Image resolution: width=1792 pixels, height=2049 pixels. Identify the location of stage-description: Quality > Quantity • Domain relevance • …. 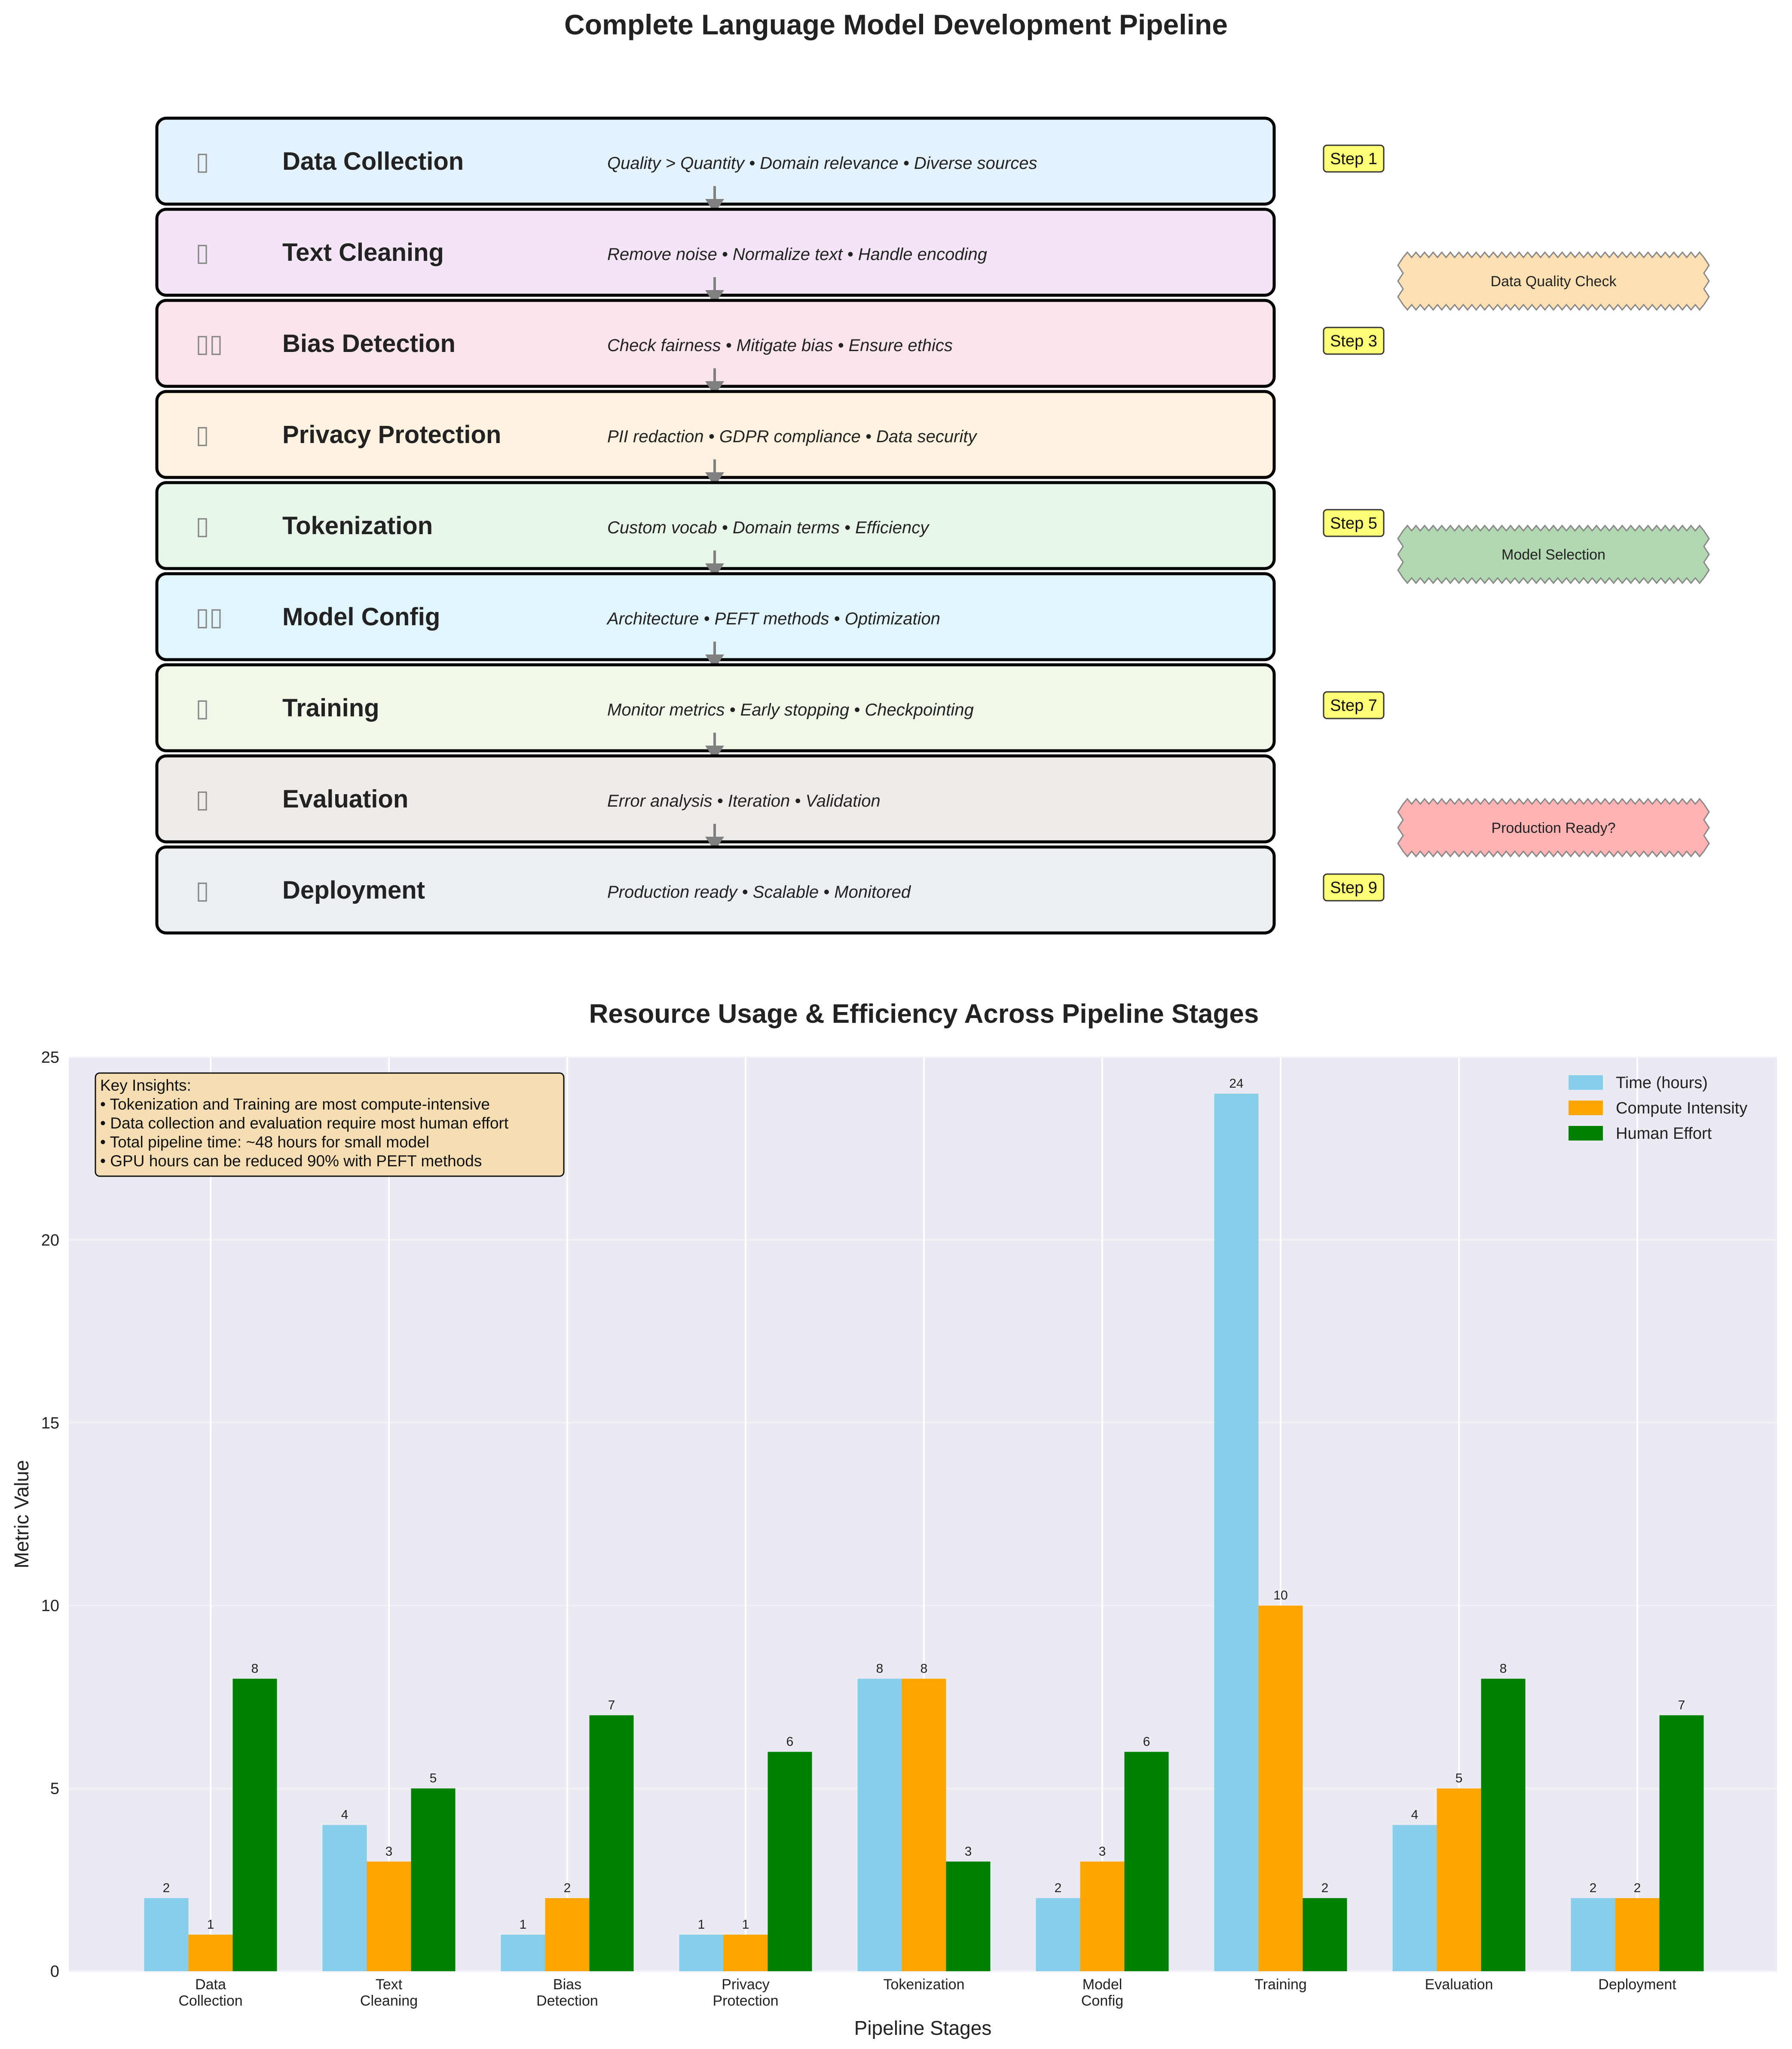
(822, 164).